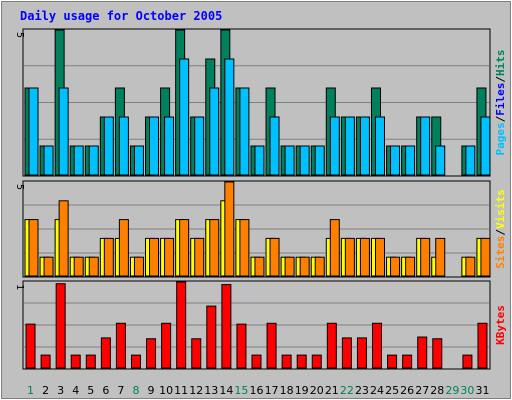  What do you see at coordinates (105, 390) in the screenshot?
I see `x-tick-label: 6` at bounding box center [105, 390].